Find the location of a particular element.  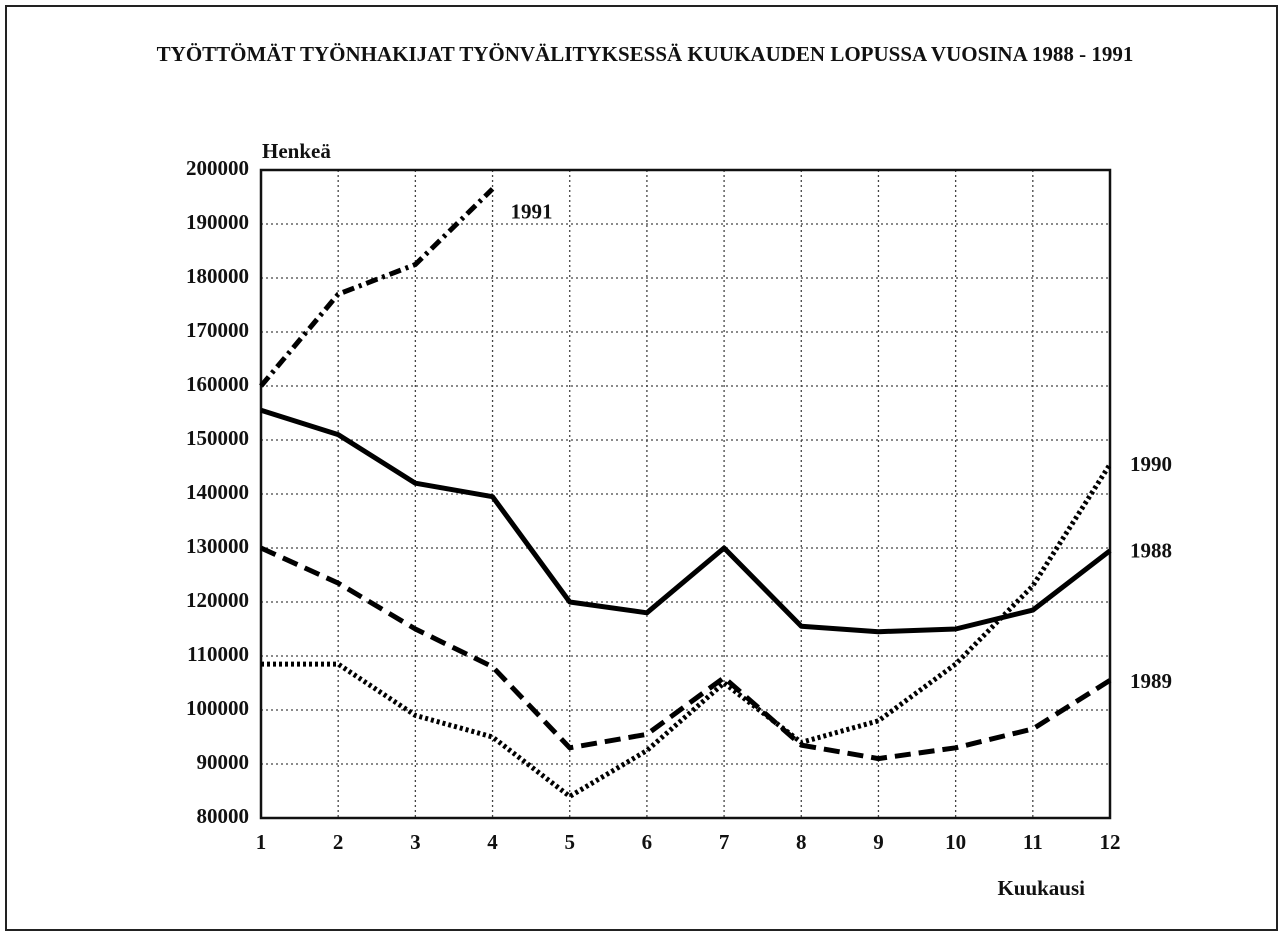

x-tick-label: 4 is located at coordinates (492, 842).